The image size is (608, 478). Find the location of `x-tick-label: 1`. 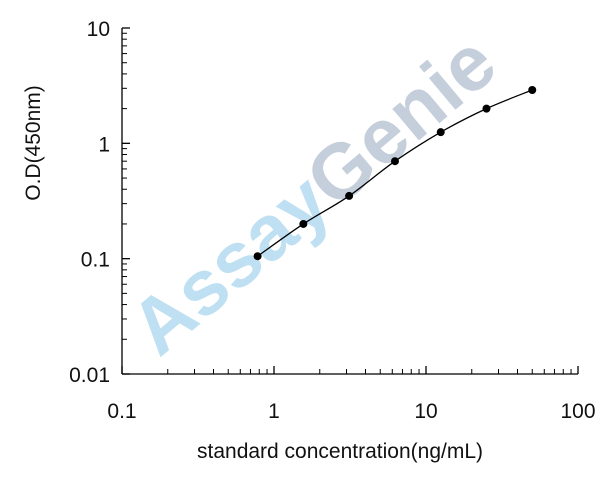

x-tick-label: 1 is located at coordinates (274, 411).